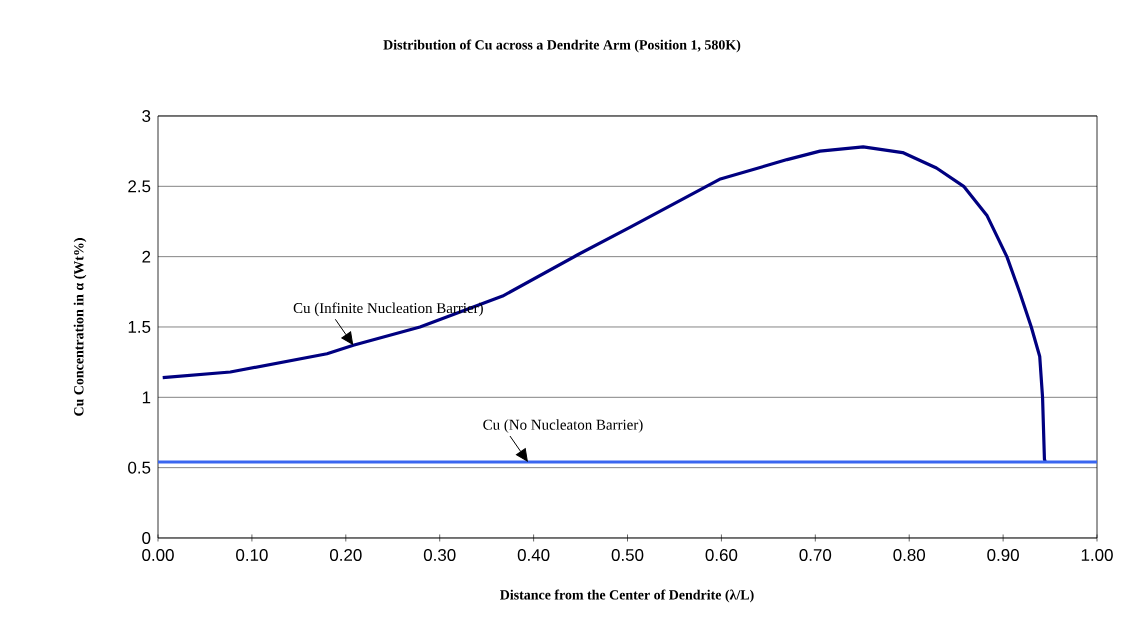 The image size is (1125, 636). What do you see at coordinates (1097, 555) in the screenshot?
I see `x-tick-label: 1.00` at bounding box center [1097, 555].